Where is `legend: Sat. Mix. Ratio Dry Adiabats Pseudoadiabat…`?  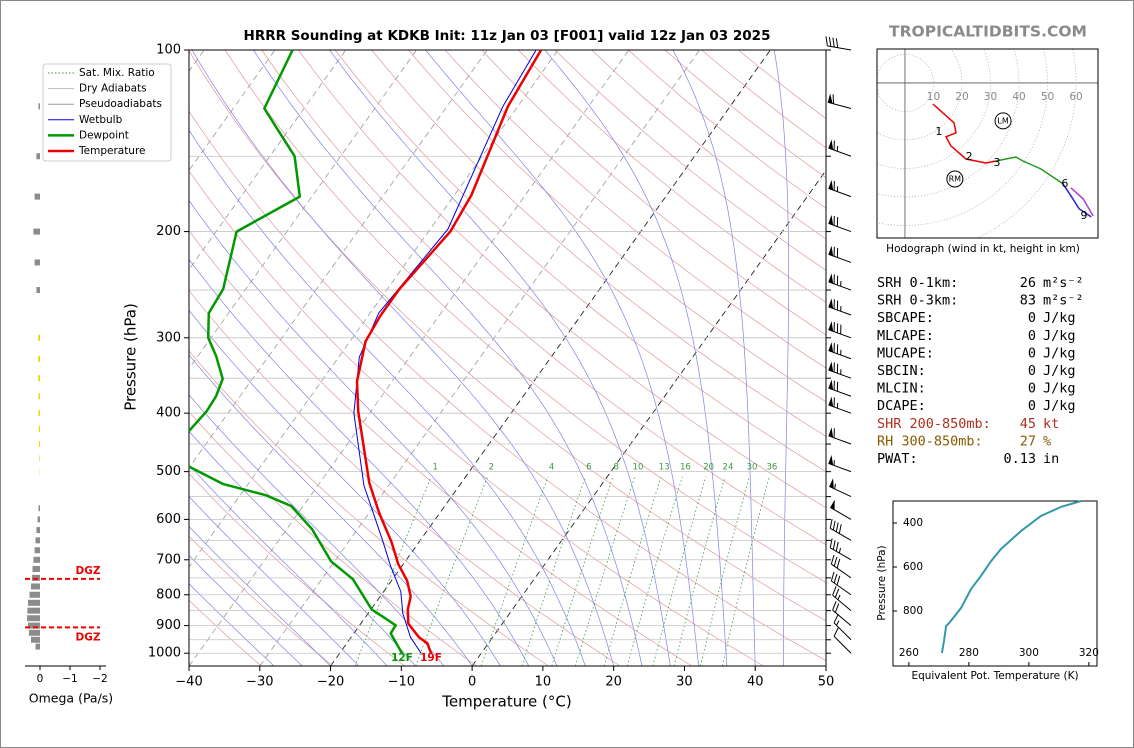 legend: Sat. Mix. Ratio Dry Adiabats Pseudoadiabat… is located at coordinates (107, 112).